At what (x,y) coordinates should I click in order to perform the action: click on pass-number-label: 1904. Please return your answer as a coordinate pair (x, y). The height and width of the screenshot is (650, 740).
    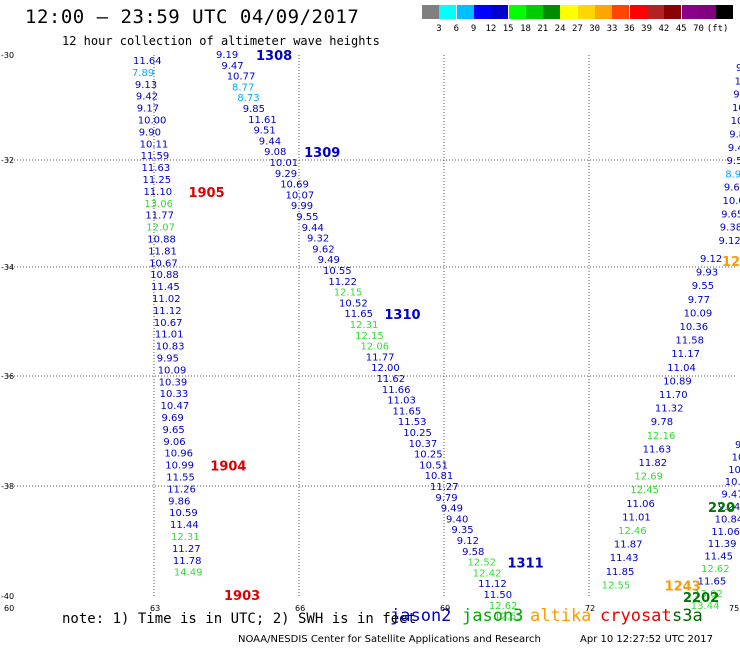
    Looking at the image, I should click on (228, 467).